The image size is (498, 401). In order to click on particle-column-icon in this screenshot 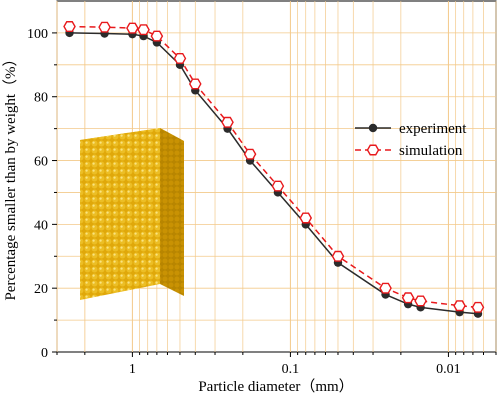, I will do `click(132, 214)`.